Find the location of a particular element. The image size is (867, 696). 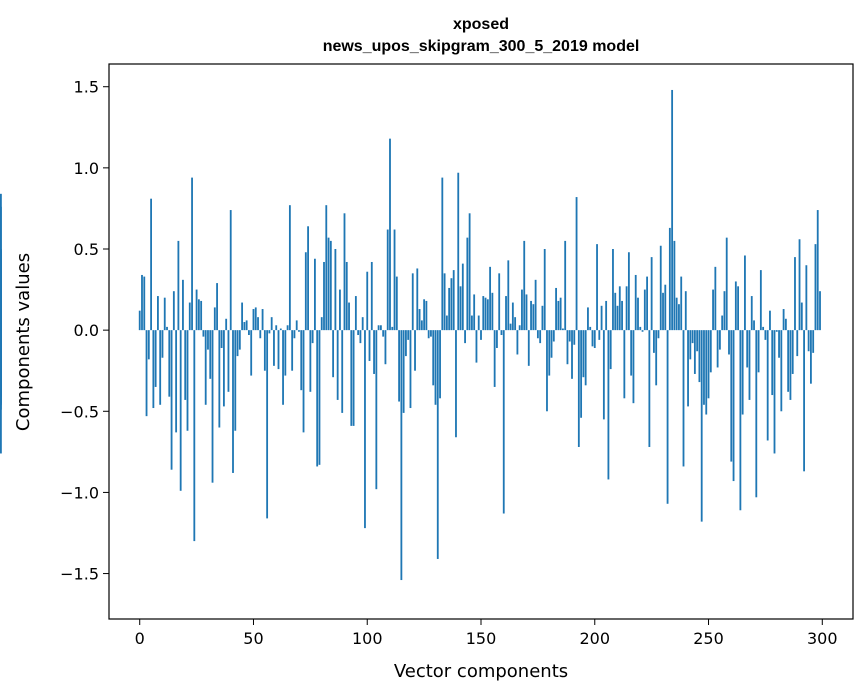

chart-subtitle: news_upos_skipgram_300_5_2019 model is located at coordinates (481, 46).